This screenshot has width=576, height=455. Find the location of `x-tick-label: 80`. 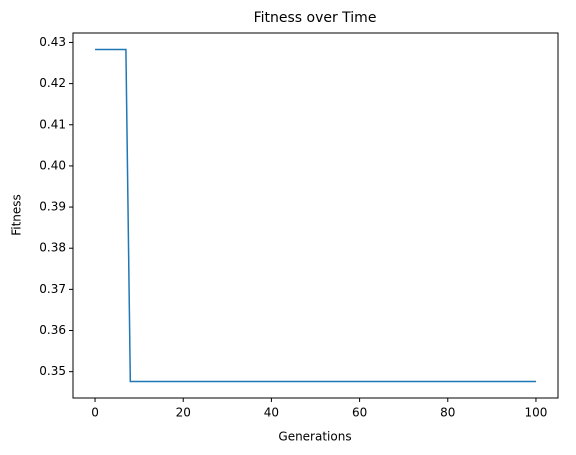

x-tick-label: 80 is located at coordinates (447, 413).